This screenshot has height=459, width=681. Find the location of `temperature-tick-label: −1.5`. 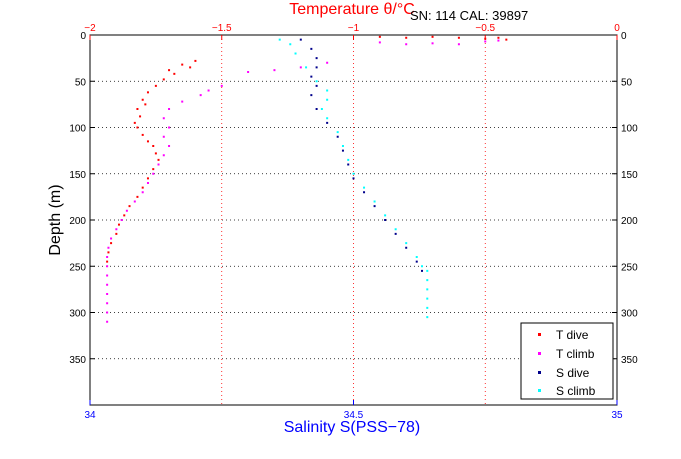

temperature-tick-label: −1.5 is located at coordinates (222, 28).